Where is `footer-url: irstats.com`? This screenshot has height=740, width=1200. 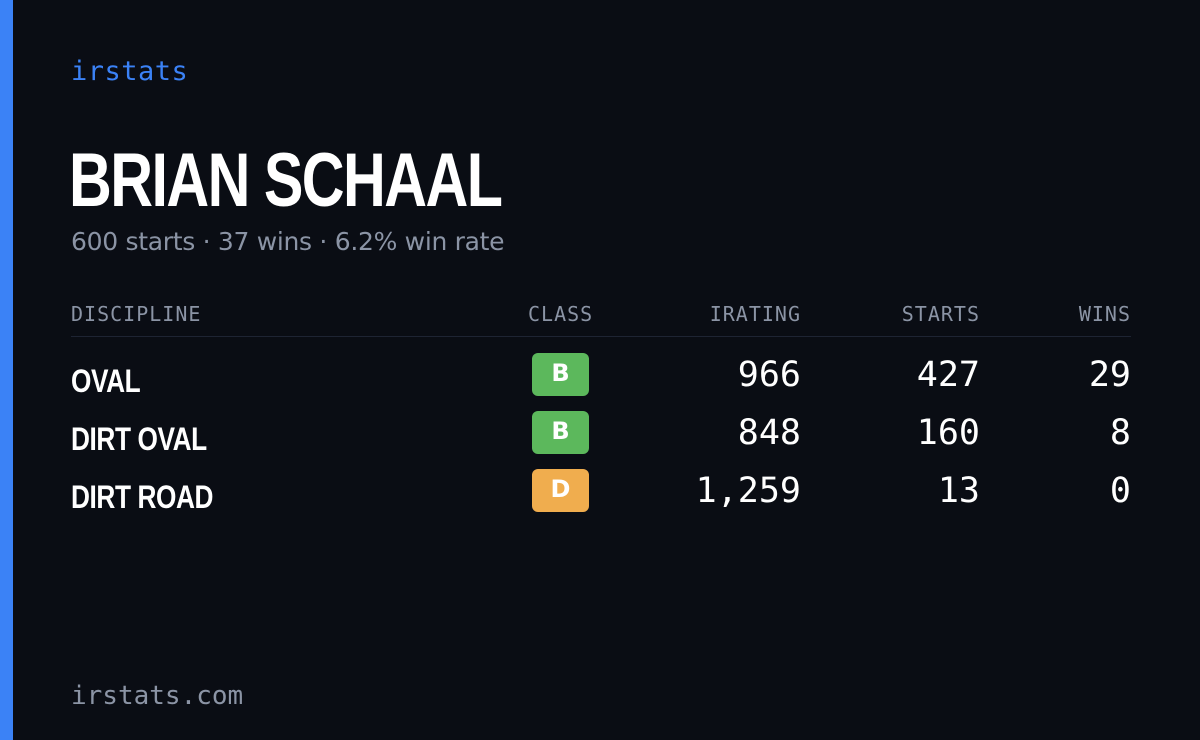
footer-url: irstats.com is located at coordinates (157, 696).